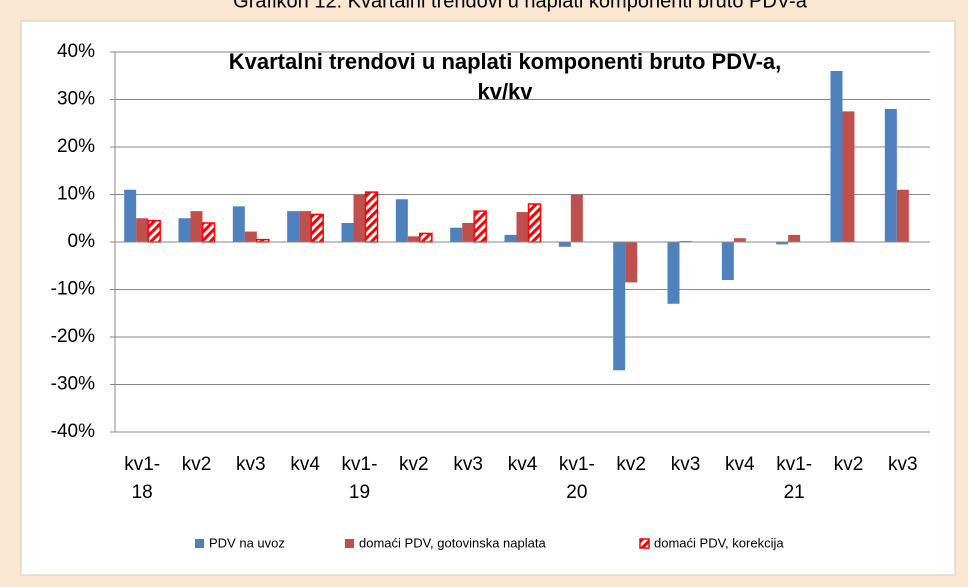  I want to click on y-tick-label: -10%, so click(73, 289).